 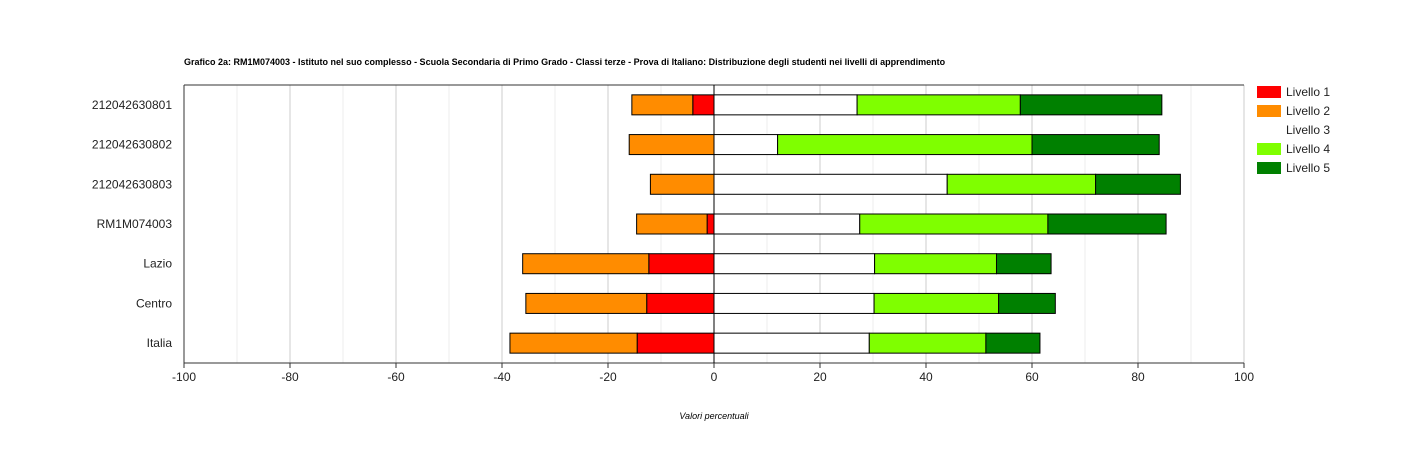 I want to click on legend-label: Livello 4, so click(x=1308, y=149).